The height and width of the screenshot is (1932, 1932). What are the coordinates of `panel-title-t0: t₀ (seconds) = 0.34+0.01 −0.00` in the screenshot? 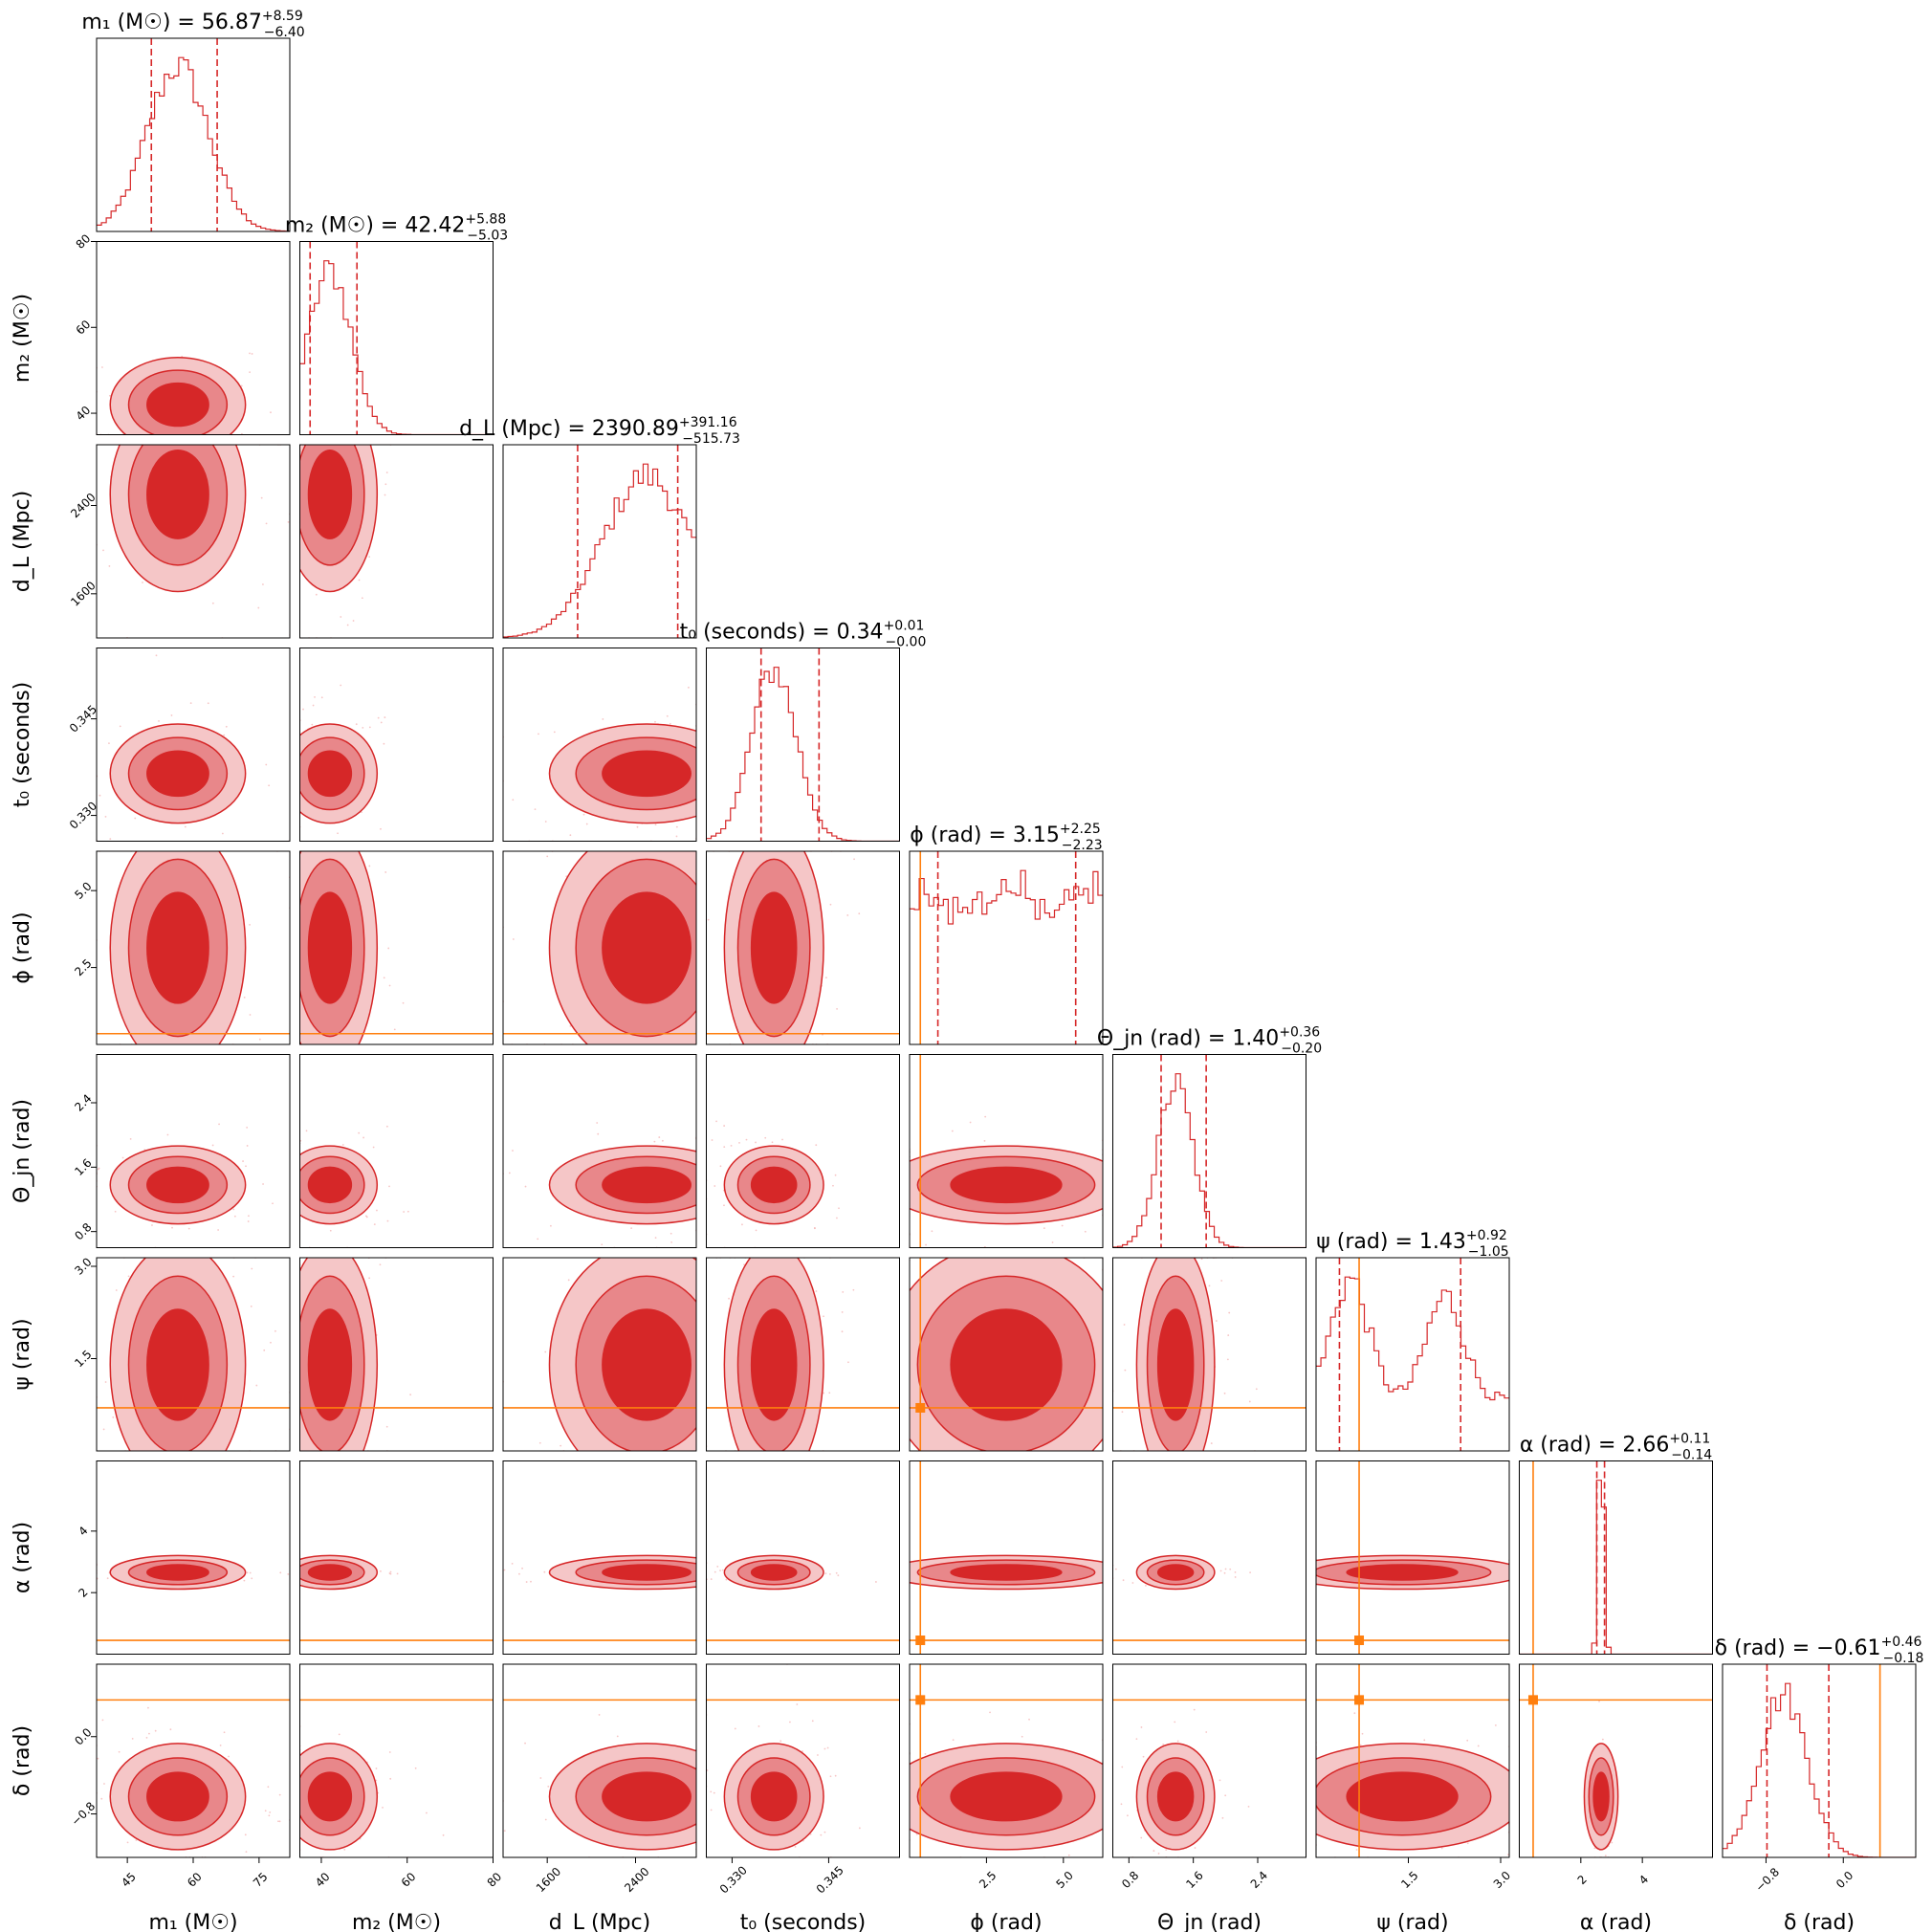 It's located at (803, 634).